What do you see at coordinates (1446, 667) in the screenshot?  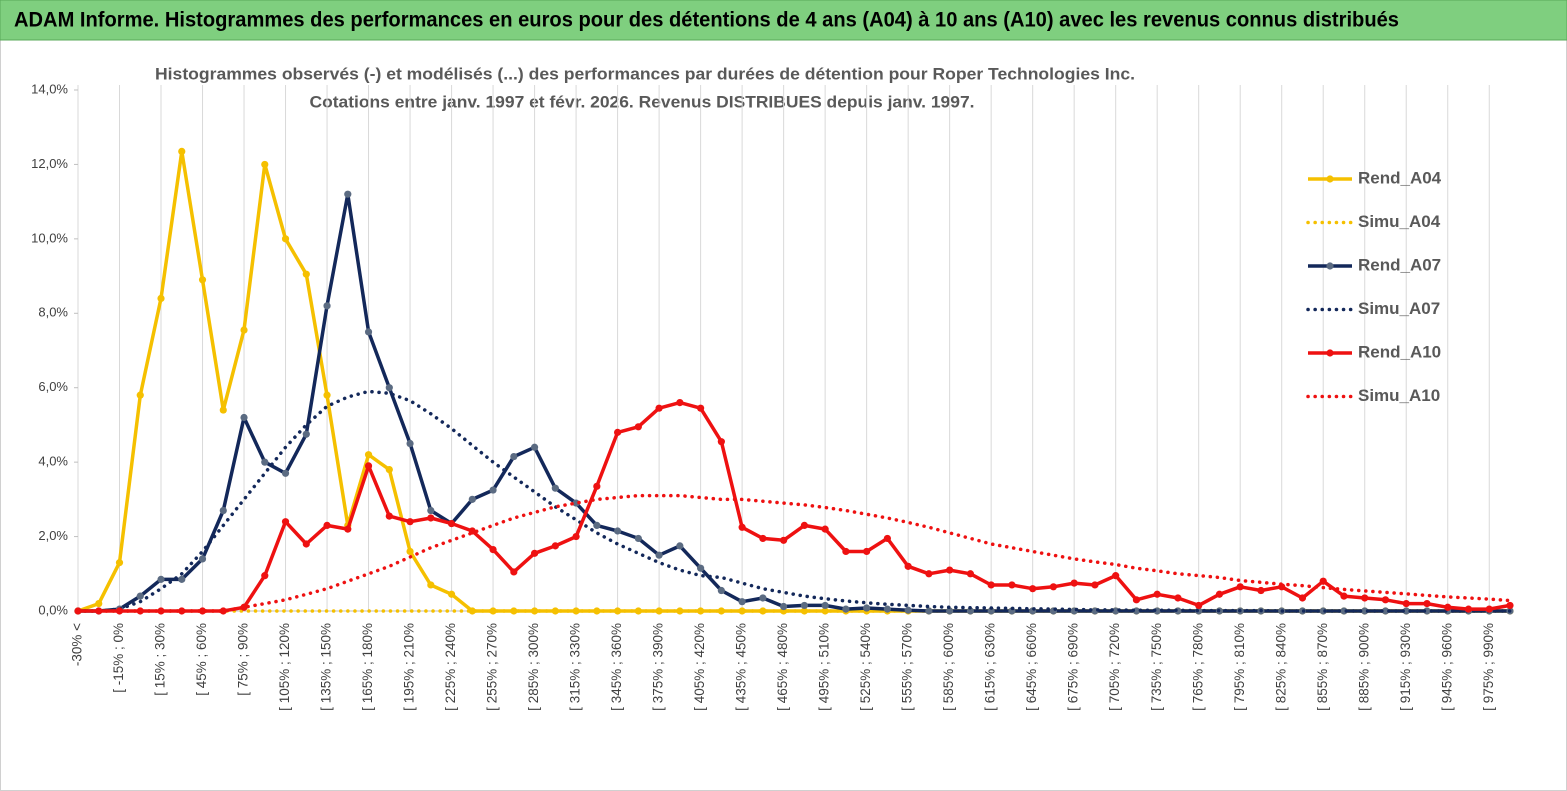 I see `x-tick-label: [ 945% ; 960%` at bounding box center [1446, 667].